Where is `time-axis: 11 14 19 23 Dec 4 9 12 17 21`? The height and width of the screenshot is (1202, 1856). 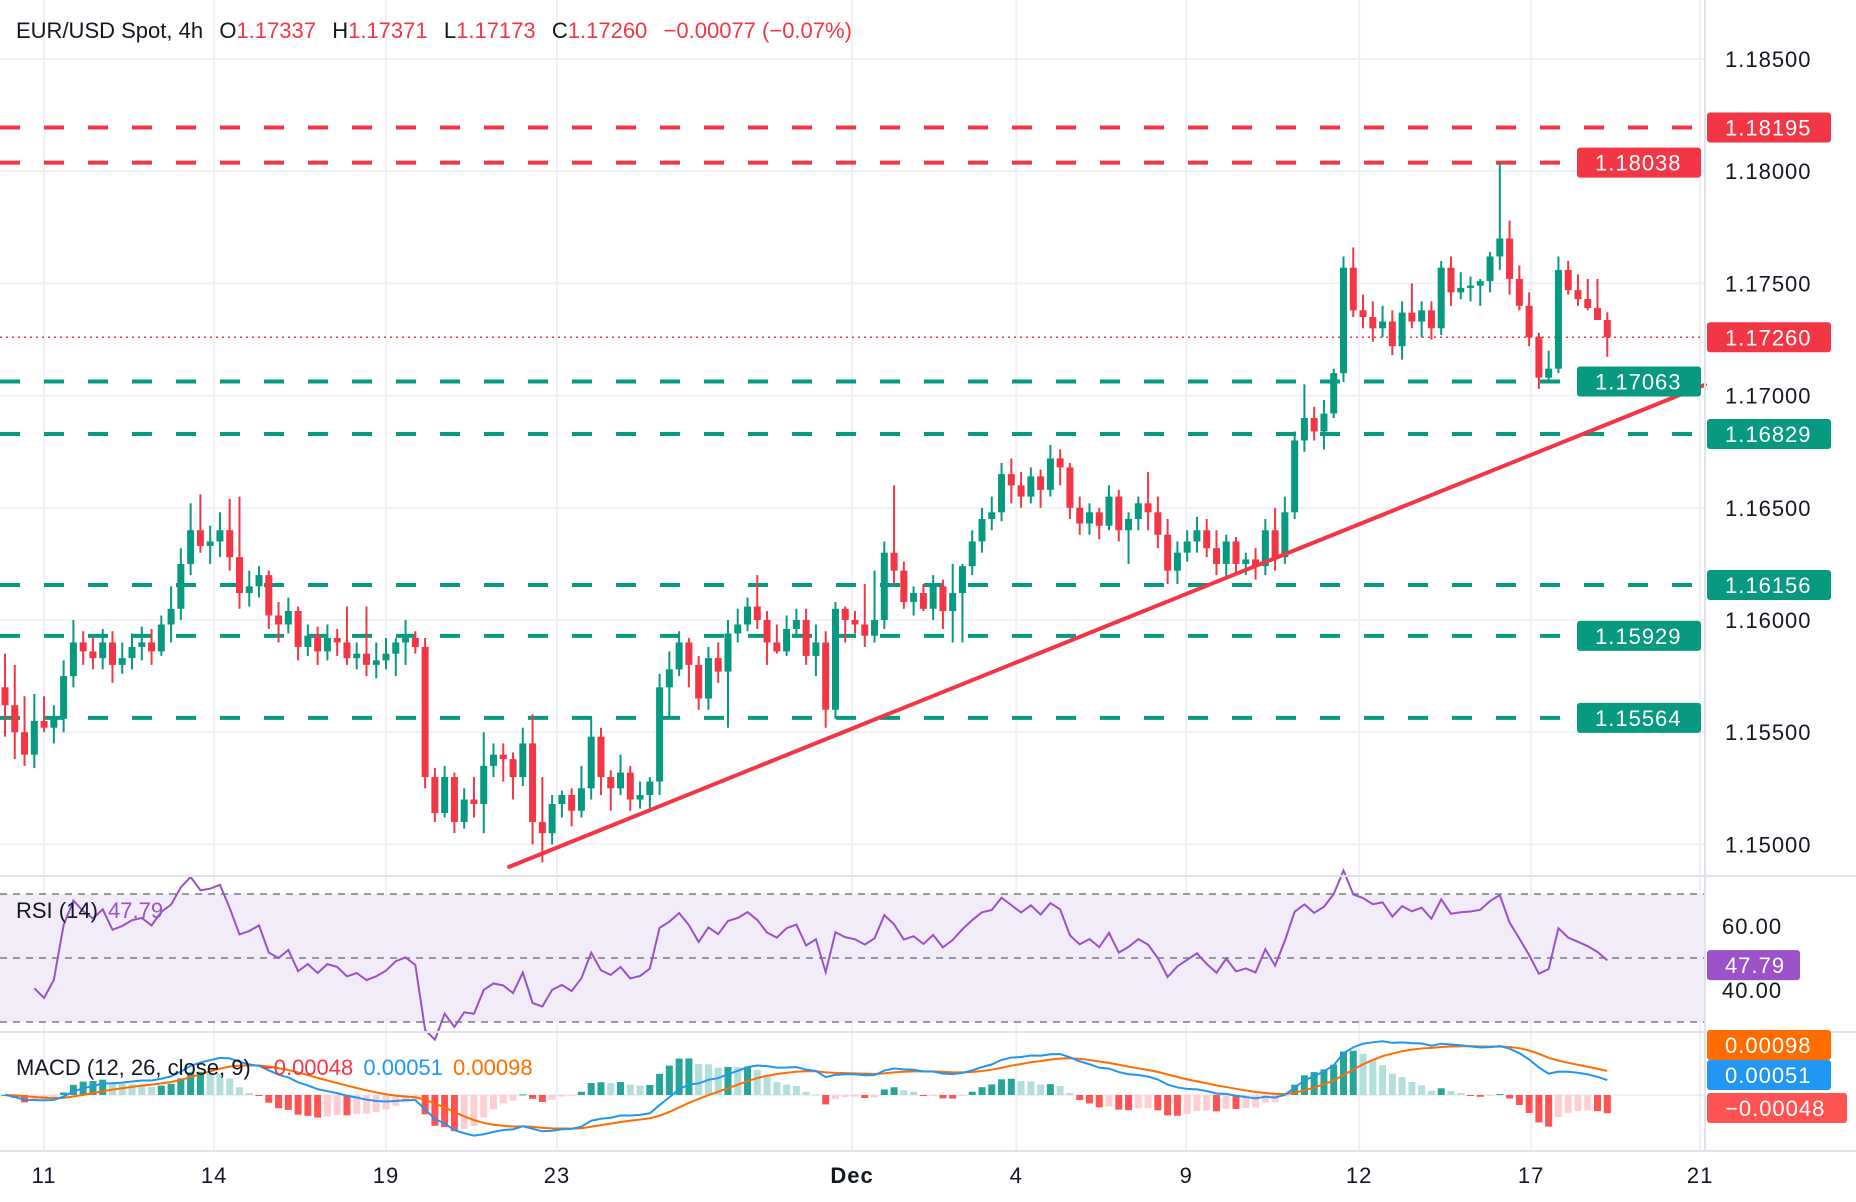 time-axis: 11 14 19 23 Dec 4 9 12 17 21 is located at coordinates (873, 1175).